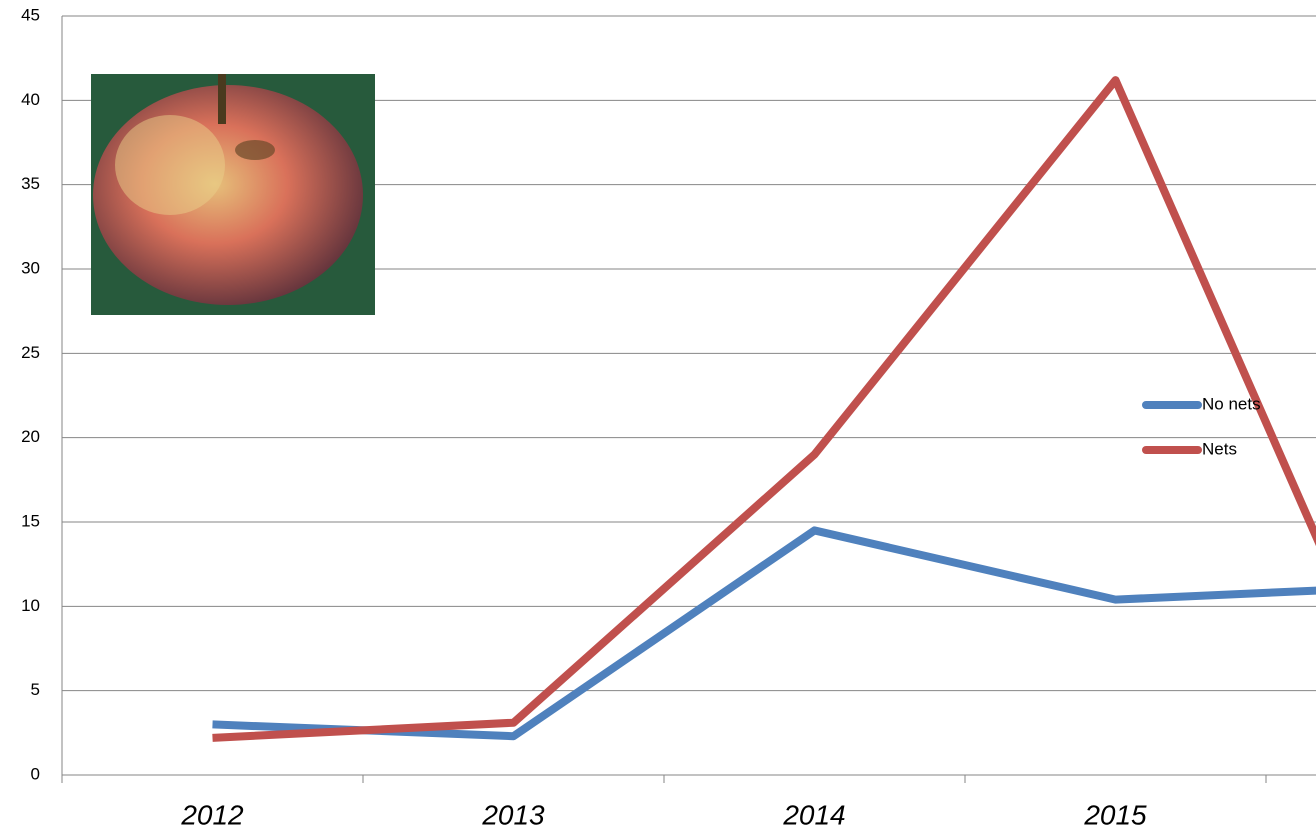 Image resolution: width=1316 pixels, height=835 pixels. What do you see at coordinates (30, 520) in the screenshot?
I see `y-tick-label: 15` at bounding box center [30, 520].